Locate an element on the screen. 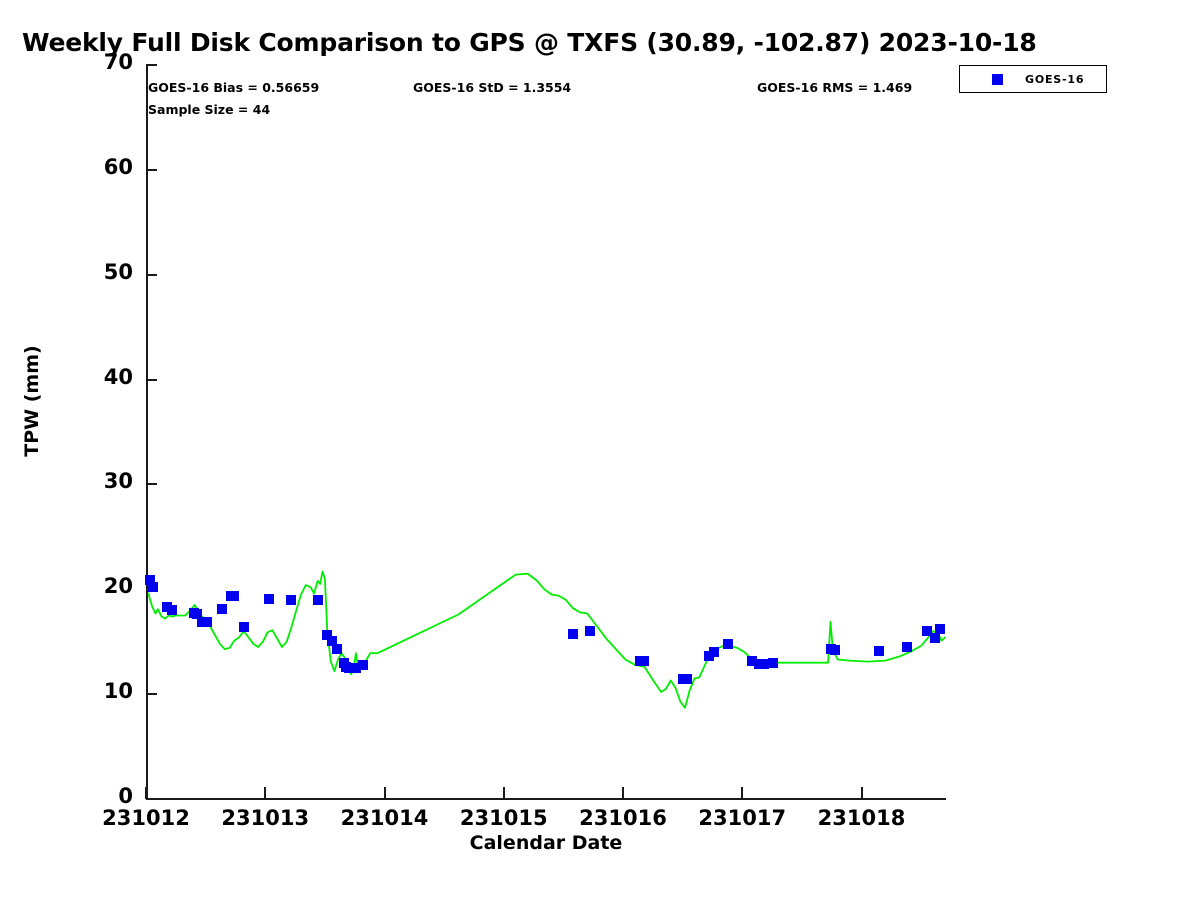  y-tick-label: 30 is located at coordinates (118, 481).